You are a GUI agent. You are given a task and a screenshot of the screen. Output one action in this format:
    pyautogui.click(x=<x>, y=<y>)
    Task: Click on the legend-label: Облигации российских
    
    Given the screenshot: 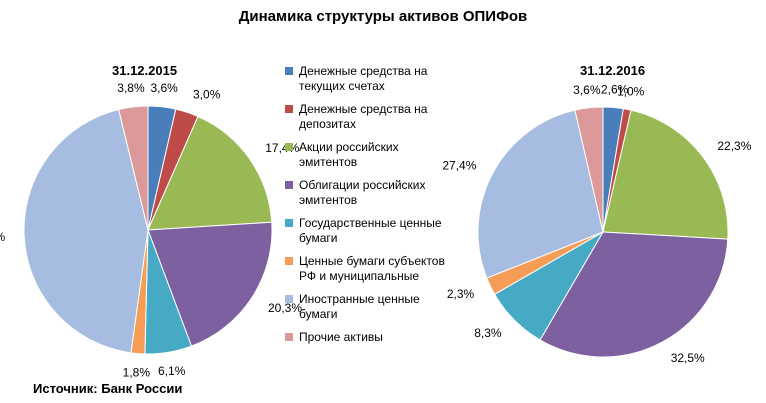 What is the action you would take?
    pyautogui.click(x=362, y=185)
    